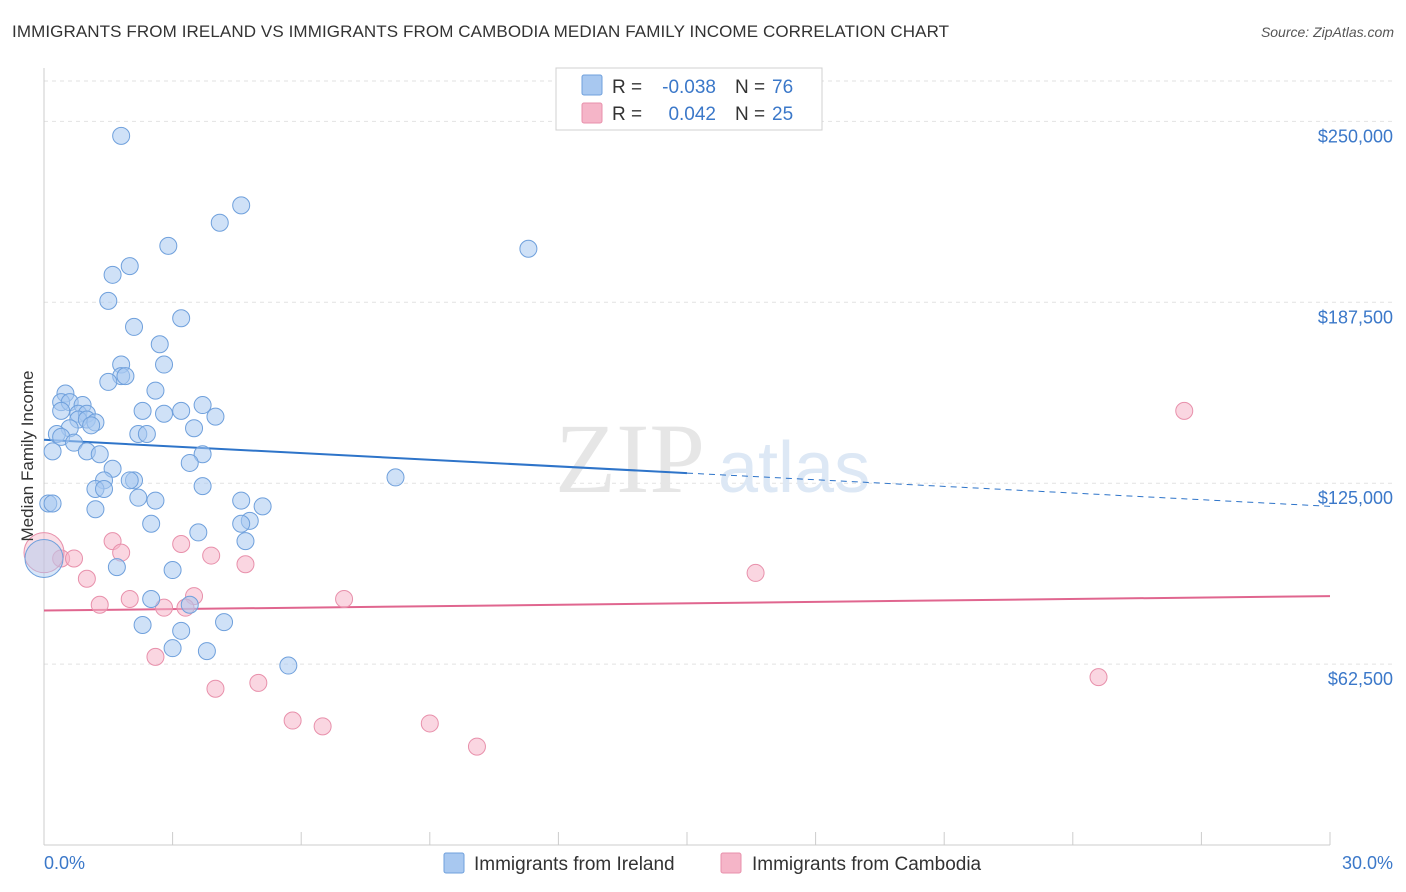 The image size is (1406, 892). Describe the element at coordinates (574, 864) in the screenshot. I see `legend-ireland-label: Immigrants from Ireland` at that location.